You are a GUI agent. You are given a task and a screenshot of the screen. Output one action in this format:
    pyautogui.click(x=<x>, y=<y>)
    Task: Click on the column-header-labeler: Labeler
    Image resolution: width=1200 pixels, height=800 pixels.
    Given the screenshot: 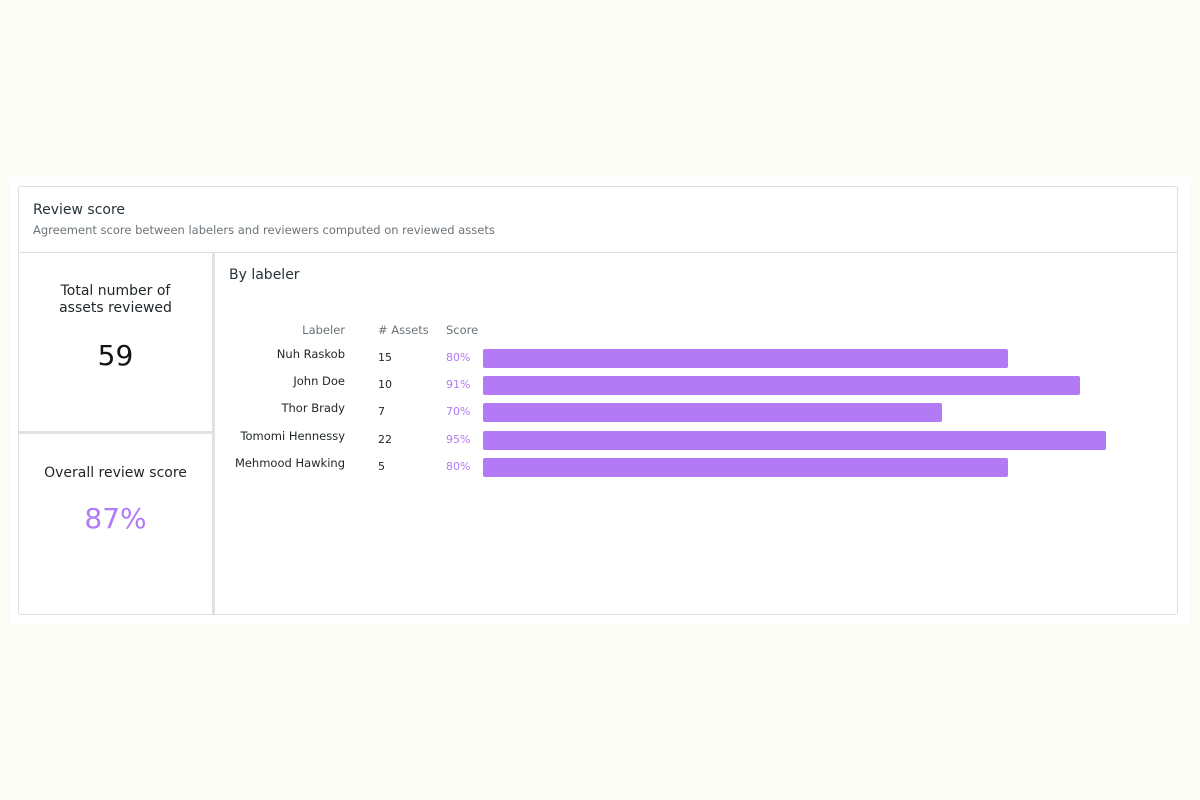 What is the action you would take?
    pyautogui.click(x=323, y=330)
    